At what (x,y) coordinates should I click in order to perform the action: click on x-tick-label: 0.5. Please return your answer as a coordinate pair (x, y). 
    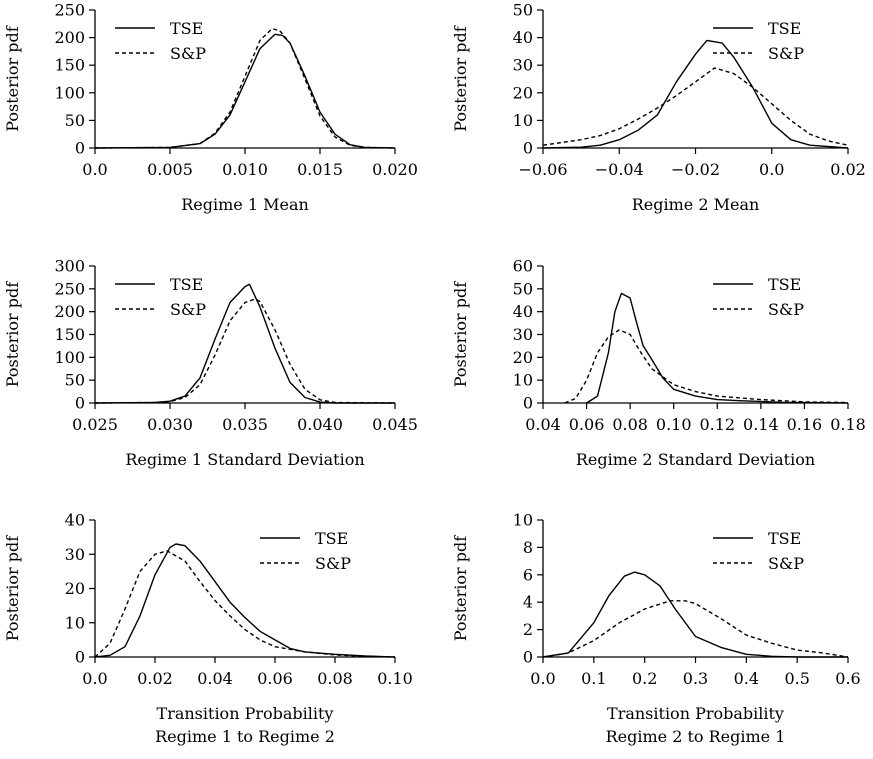
    Looking at the image, I should click on (796, 678).